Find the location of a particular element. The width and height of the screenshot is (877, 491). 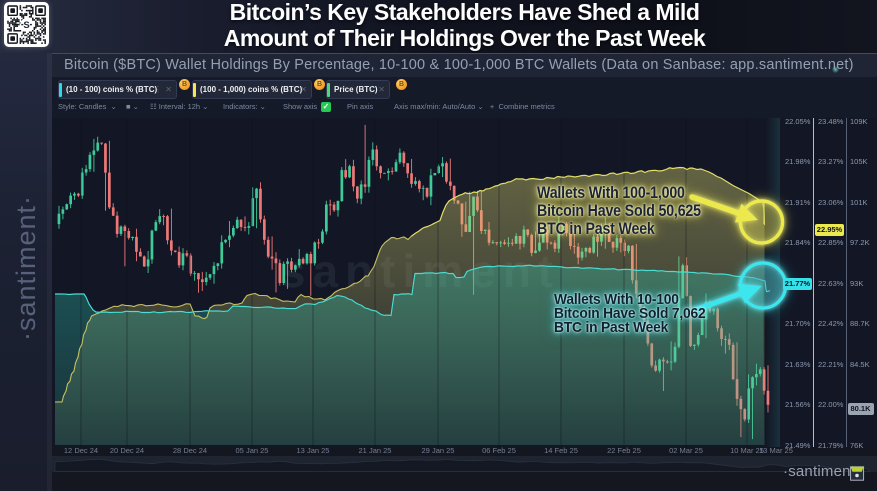

svg-text: S is located at coordinates (26, 25).